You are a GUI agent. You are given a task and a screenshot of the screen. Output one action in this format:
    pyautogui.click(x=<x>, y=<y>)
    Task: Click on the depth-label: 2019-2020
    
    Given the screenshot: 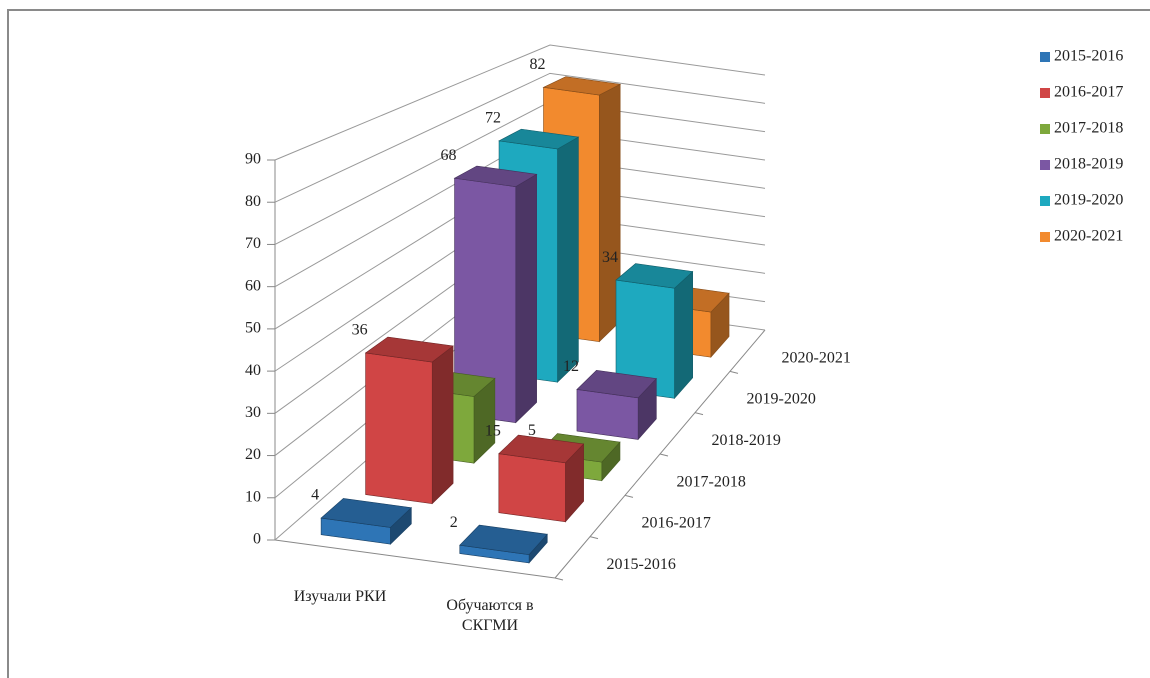 What is the action you would take?
    pyautogui.click(x=781, y=399)
    